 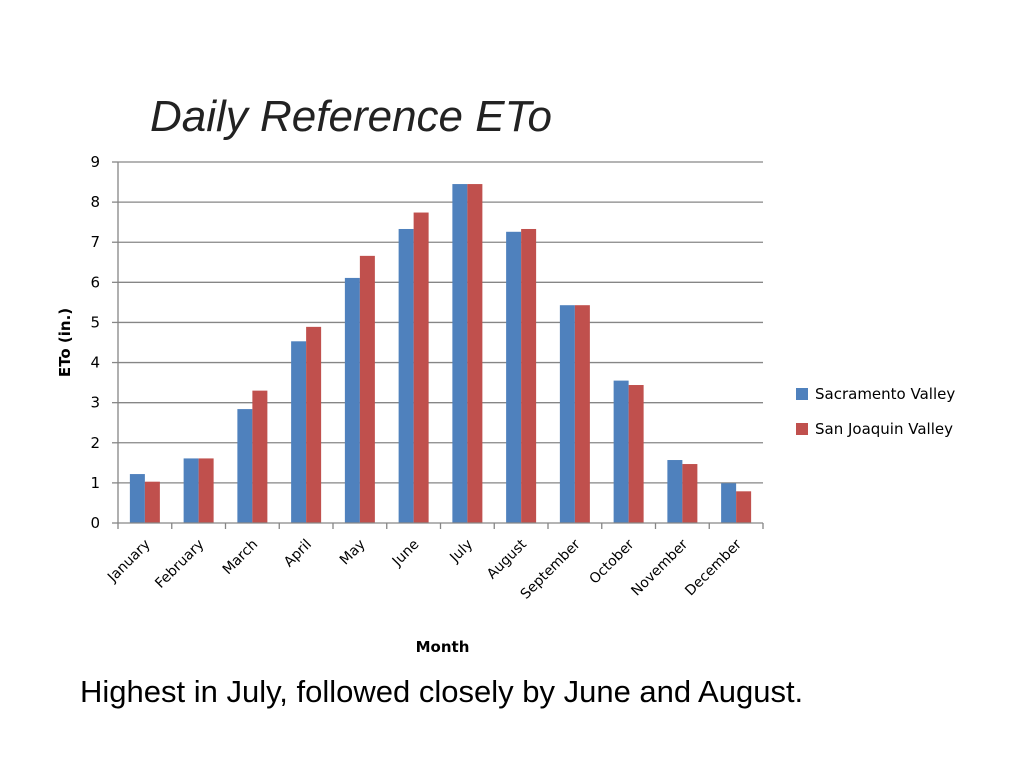 I want to click on y-tick-label: 1, so click(x=95, y=483).